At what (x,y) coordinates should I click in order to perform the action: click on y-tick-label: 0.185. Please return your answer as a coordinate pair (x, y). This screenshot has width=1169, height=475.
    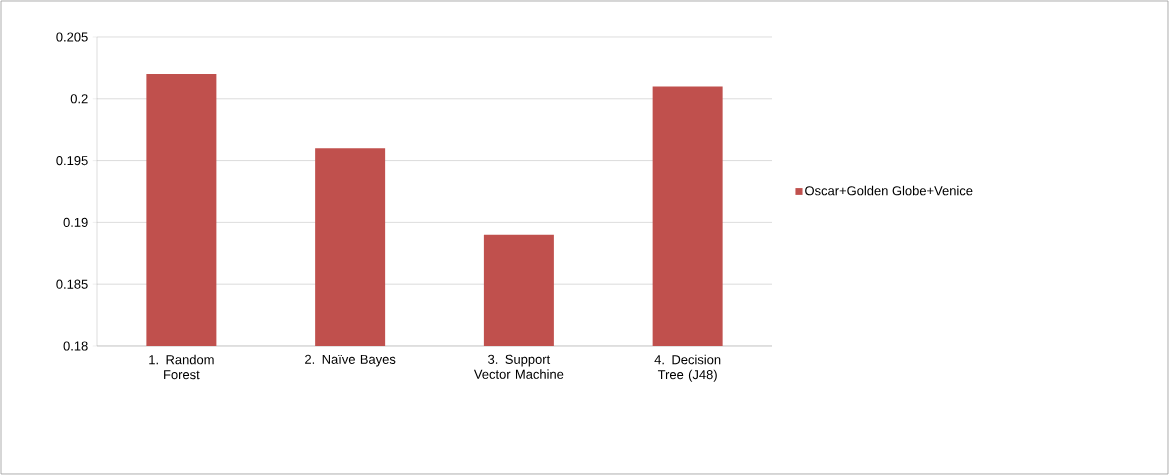
    Looking at the image, I should click on (72, 284).